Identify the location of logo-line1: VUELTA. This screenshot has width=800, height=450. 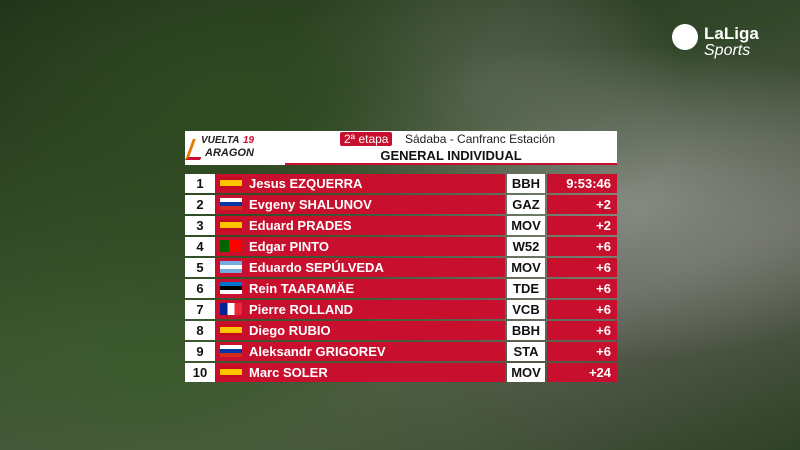
(220, 140).